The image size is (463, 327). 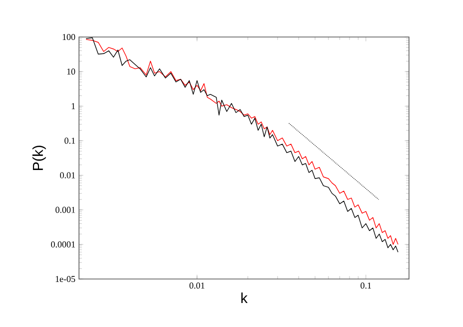 What do you see at coordinates (244, 297) in the screenshot?
I see `x-axis-title: k` at bounding box center [244, 297].